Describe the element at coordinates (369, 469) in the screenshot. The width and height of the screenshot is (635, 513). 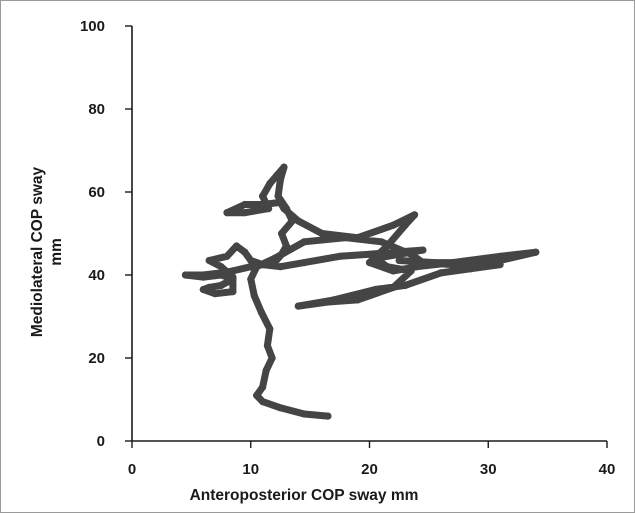
I see `x-tick-label: 20` at that location.